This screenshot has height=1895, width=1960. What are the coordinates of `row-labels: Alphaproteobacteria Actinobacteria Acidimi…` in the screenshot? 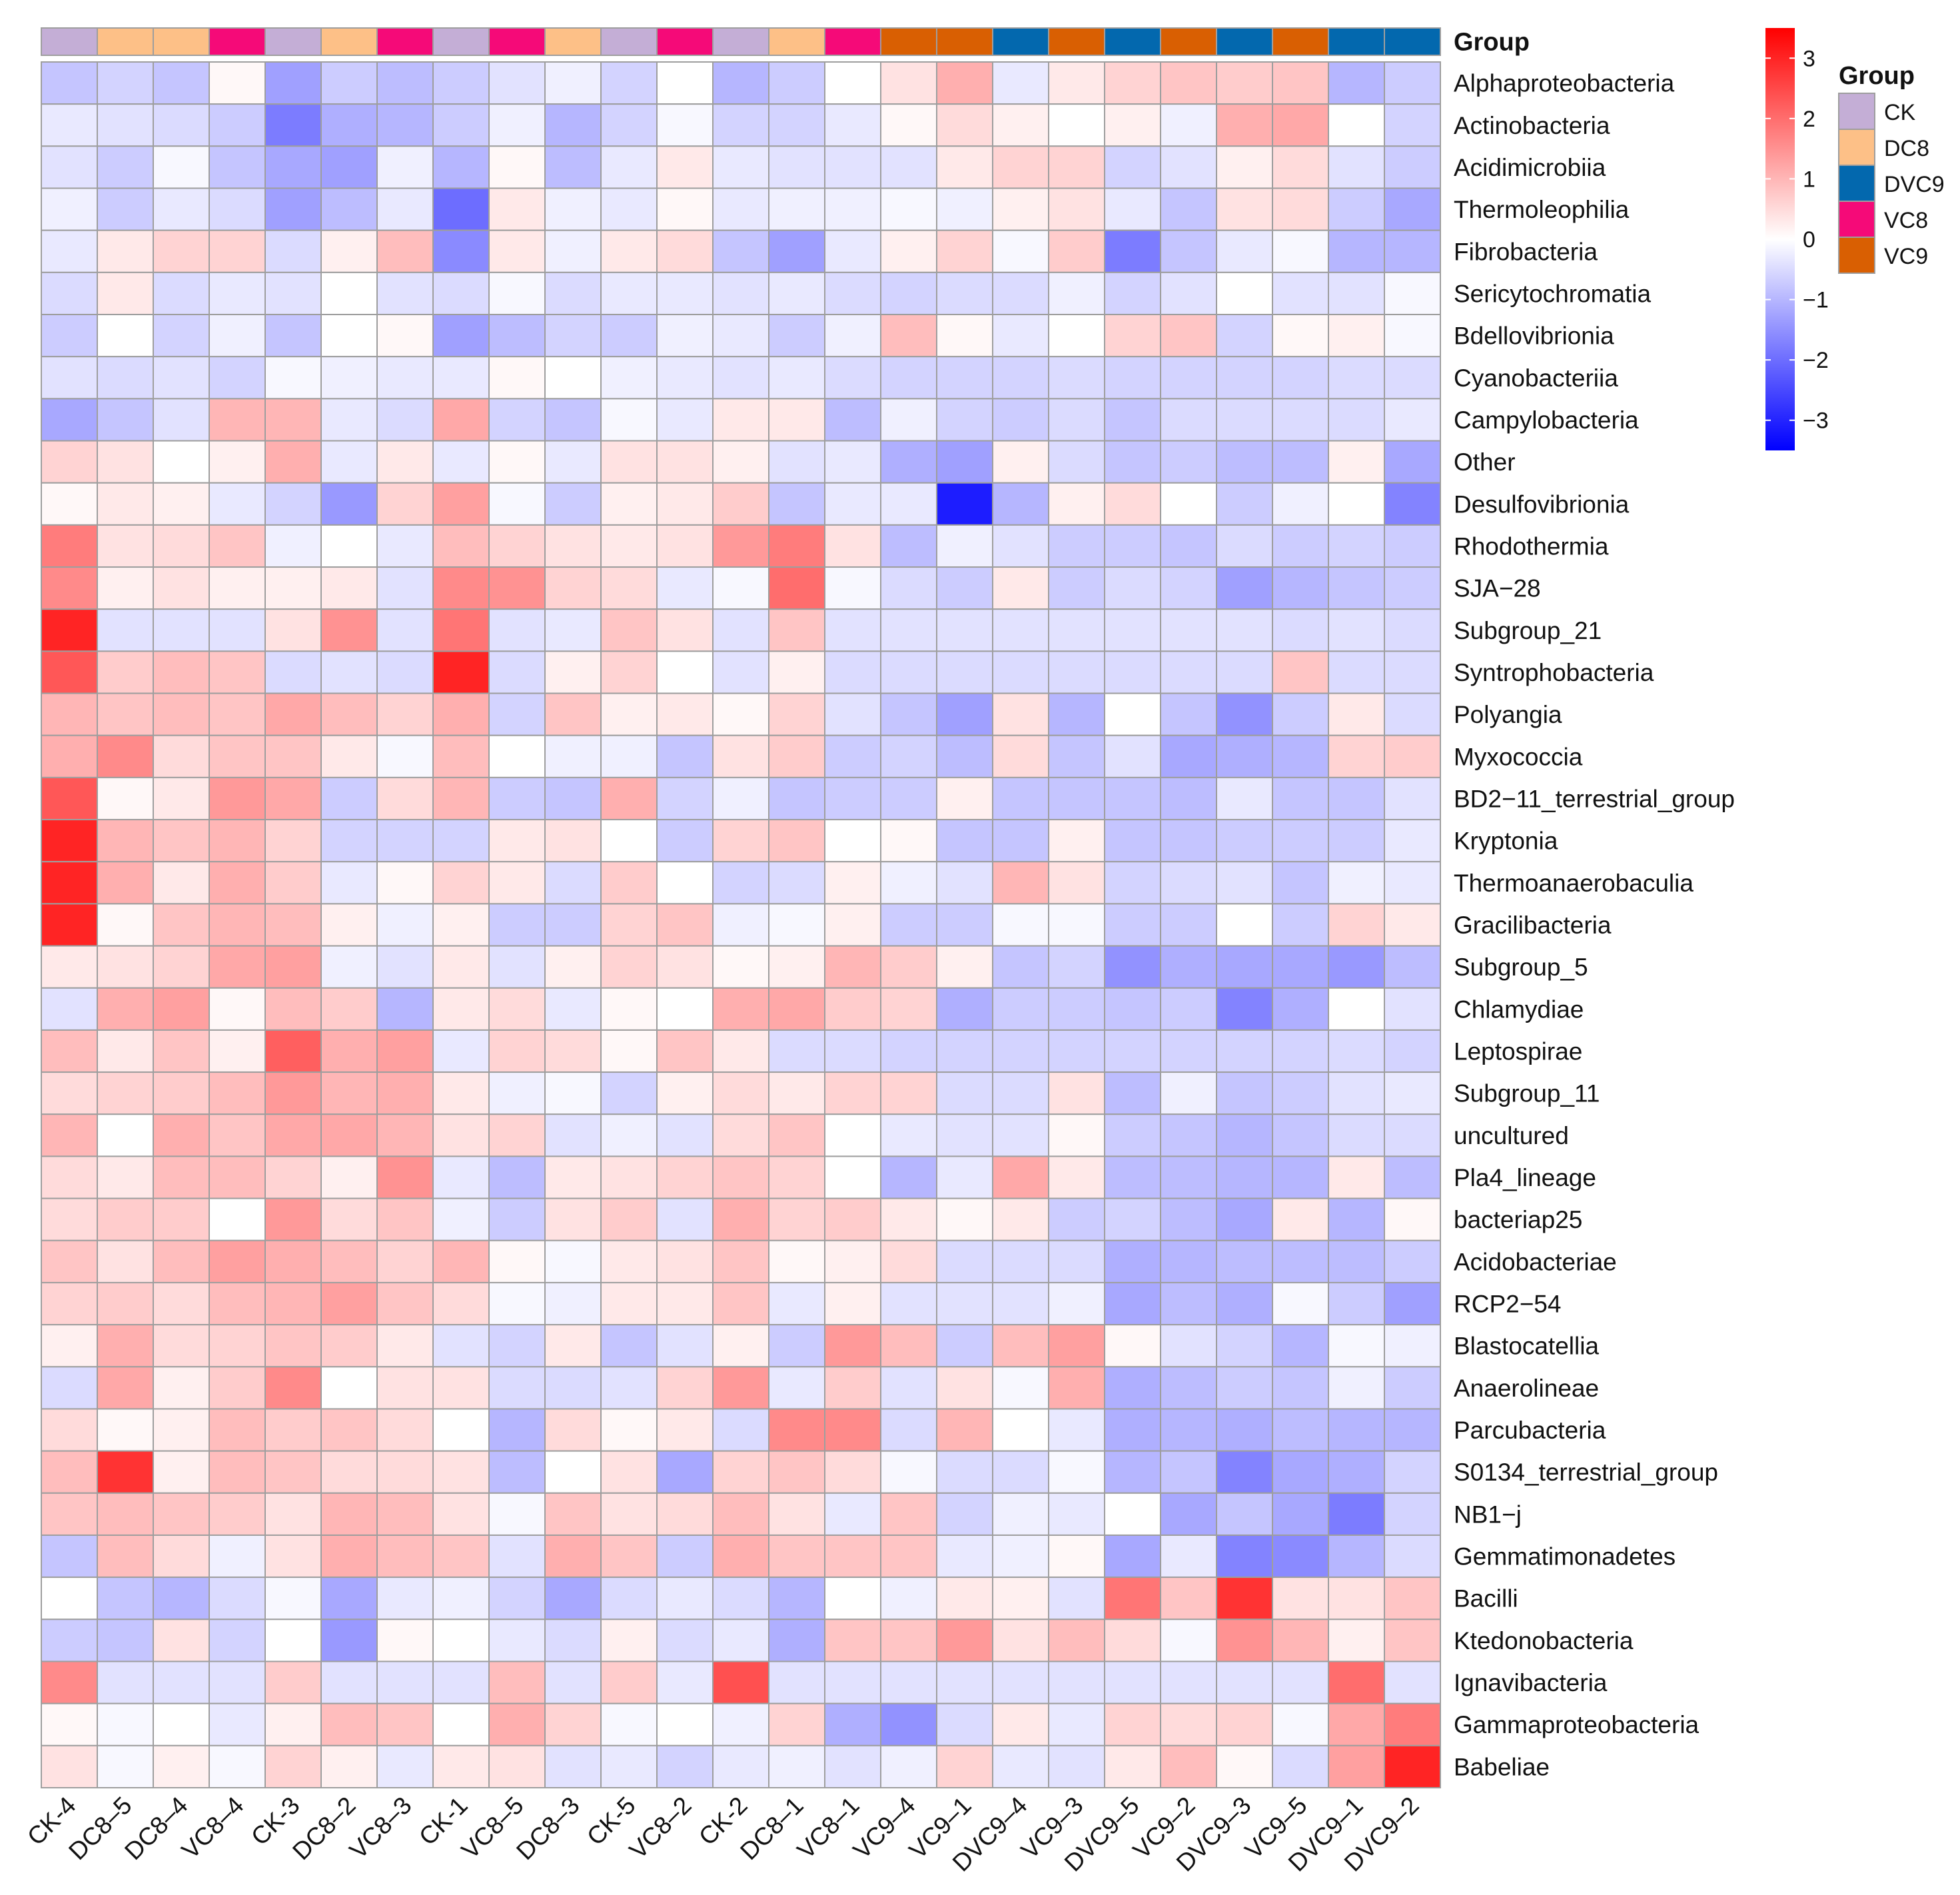 It's located at (1594, 925).